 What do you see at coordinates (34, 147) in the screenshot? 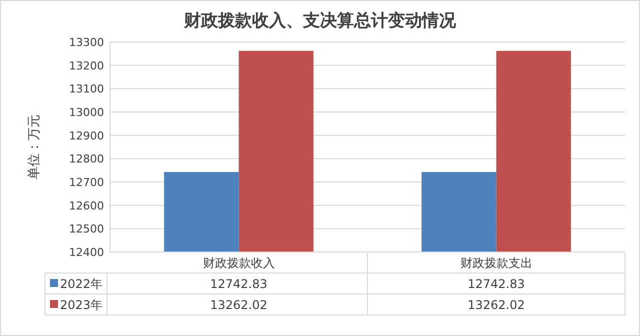
I see `y-axis-title: 单位：万元` at bounding box center [34, 147].